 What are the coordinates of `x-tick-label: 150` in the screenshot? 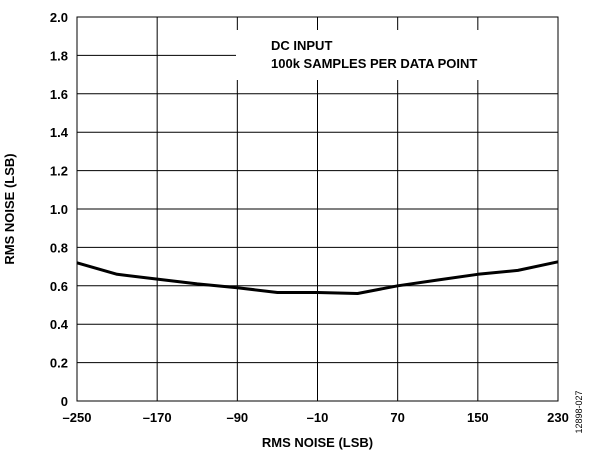 It's located at (478, 417).